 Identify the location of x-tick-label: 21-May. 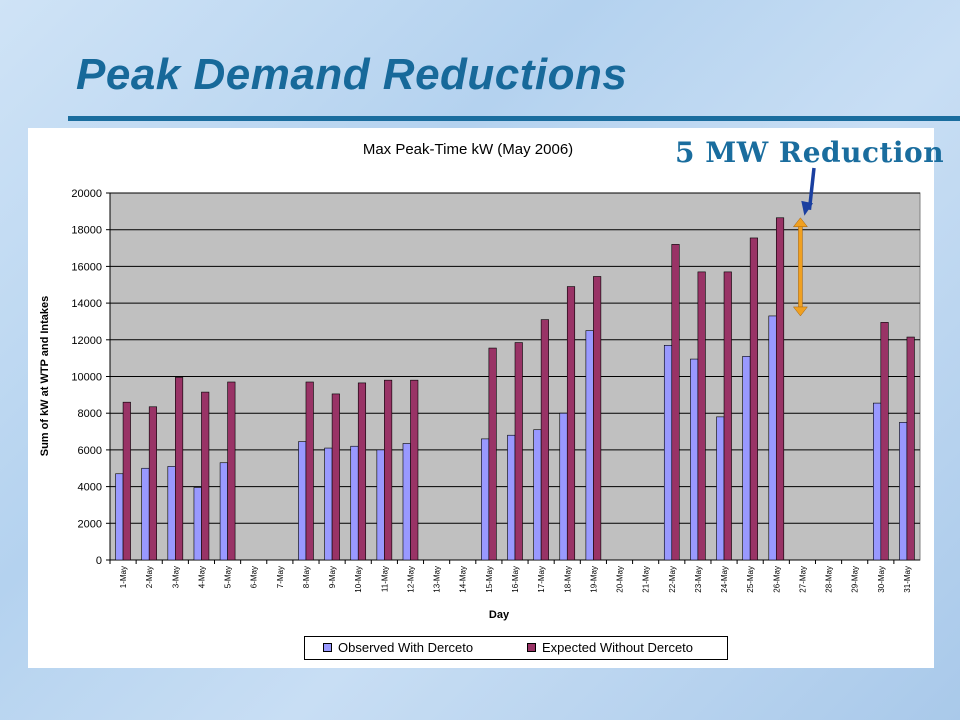
(646, 579).